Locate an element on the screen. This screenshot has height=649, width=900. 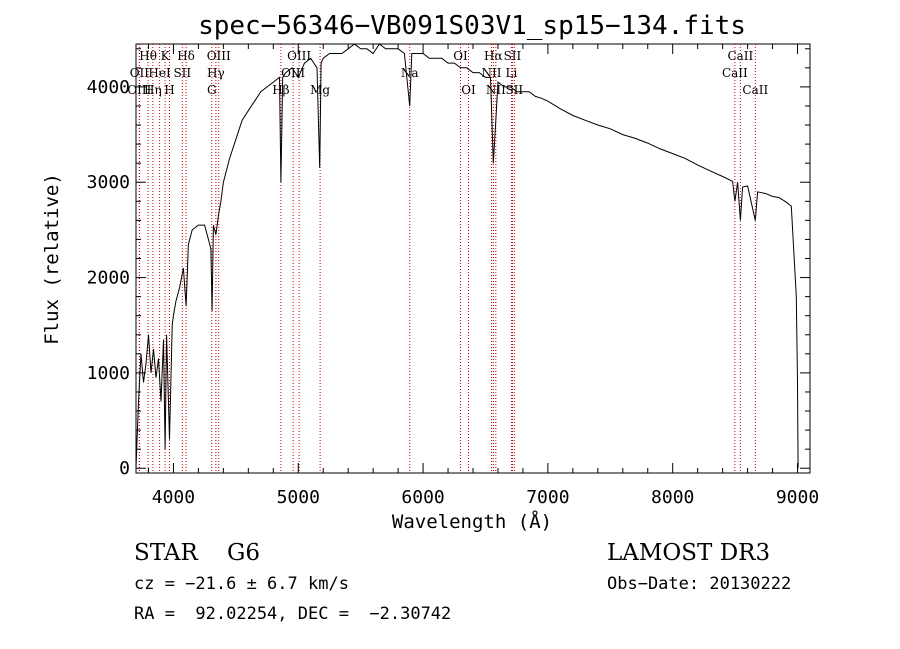
line-label: OII is located at coordinates (140, 73).